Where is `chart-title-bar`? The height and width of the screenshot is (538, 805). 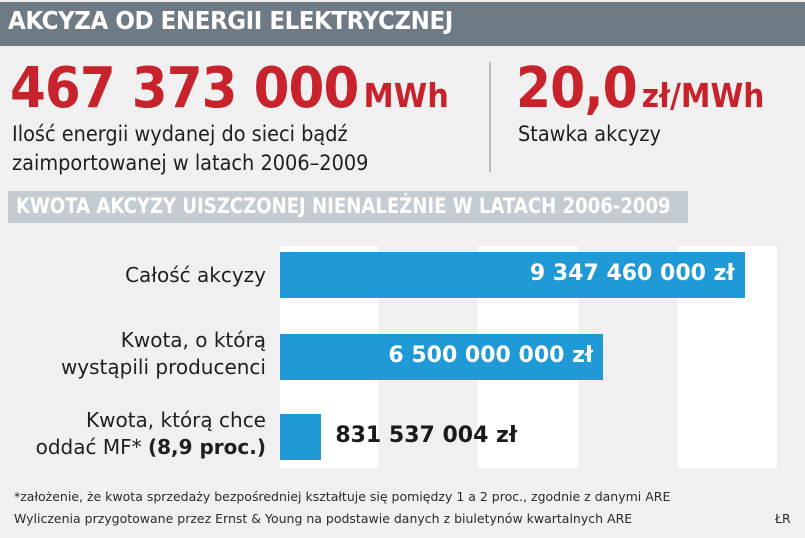
chart-title-bar is located at coordinates (348, 207).